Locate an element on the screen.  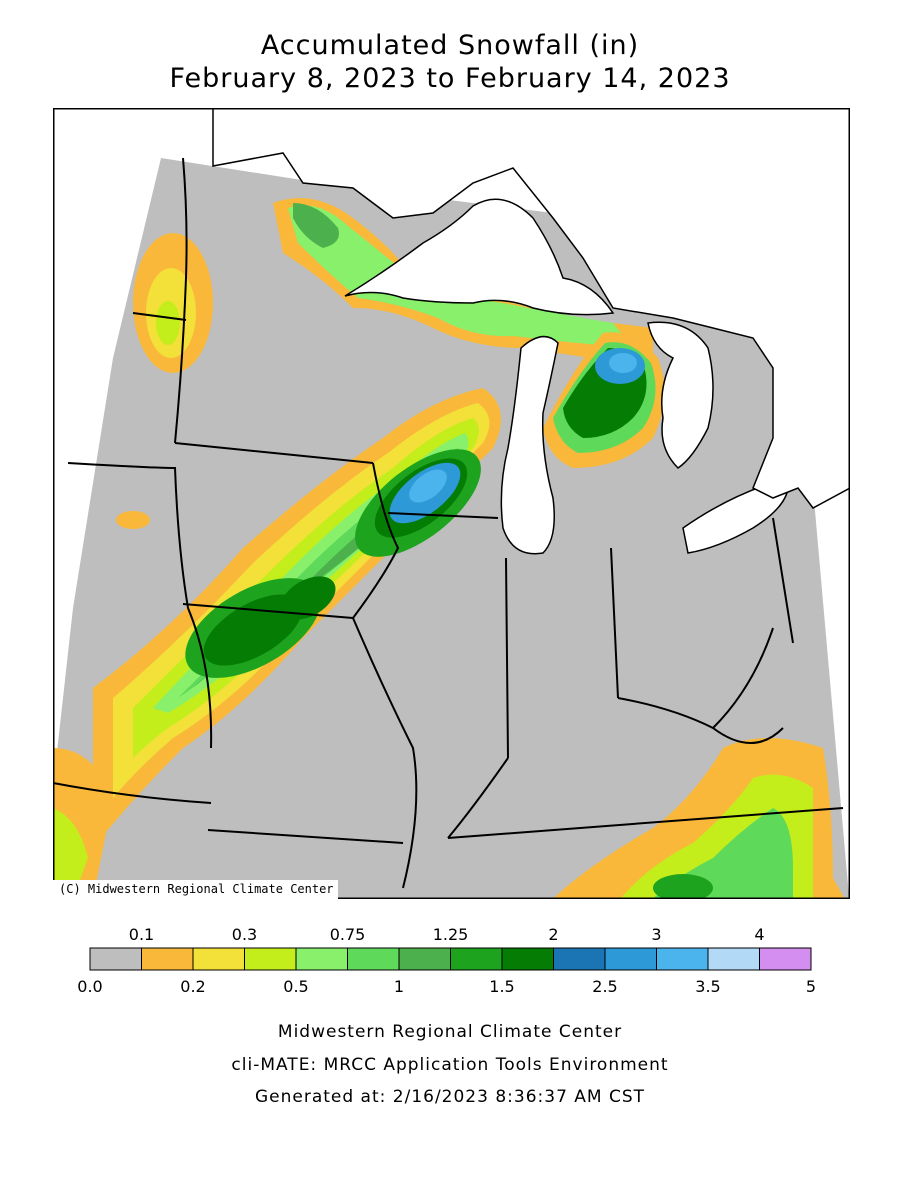
map-credit: (C) Midwestern Regional Climate Center is located at coordinates (196, 889).